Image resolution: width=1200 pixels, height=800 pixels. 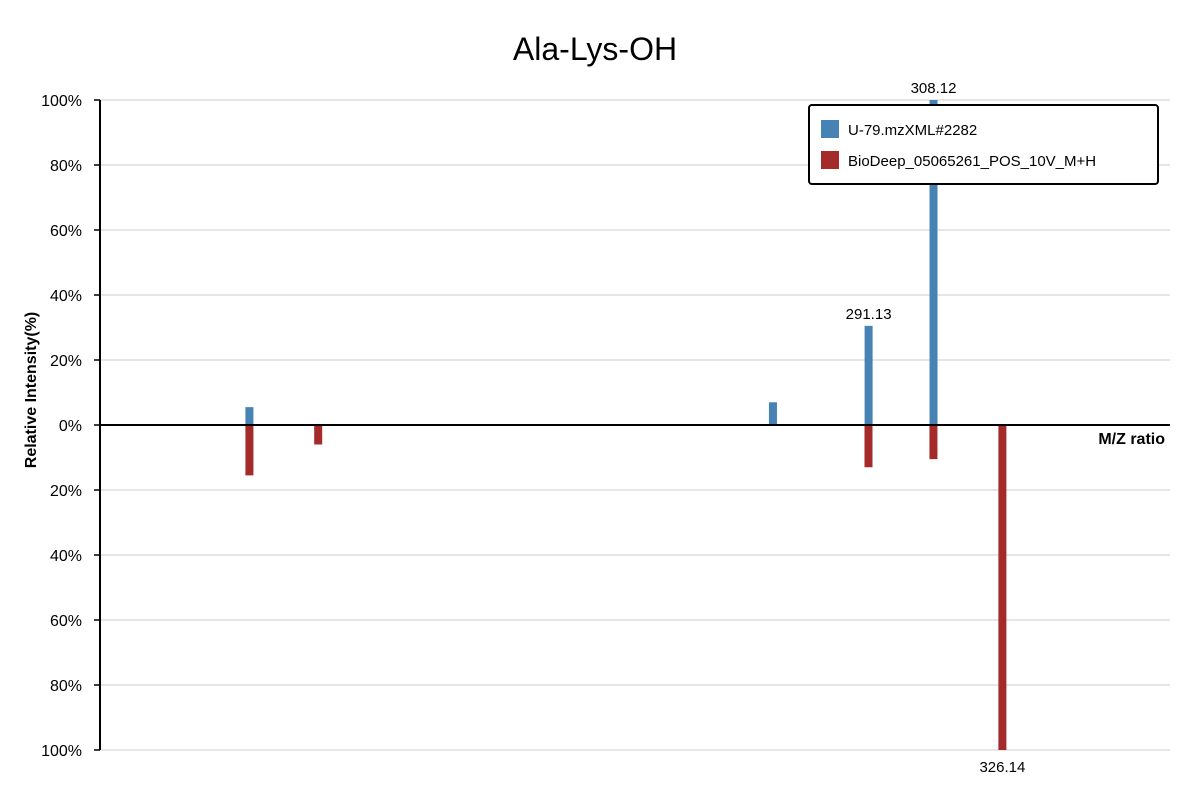 I want to click on peak-label: 326.14, so click(x=1002, y=767).